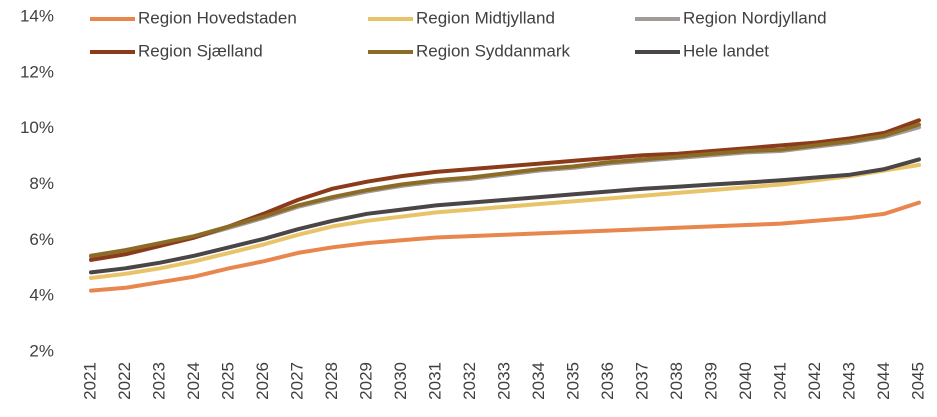 The image size is (937, 417). Describe the element at coordinates (572, 381) in the screenshot. I see `x-tick-label: 2035` at that location.